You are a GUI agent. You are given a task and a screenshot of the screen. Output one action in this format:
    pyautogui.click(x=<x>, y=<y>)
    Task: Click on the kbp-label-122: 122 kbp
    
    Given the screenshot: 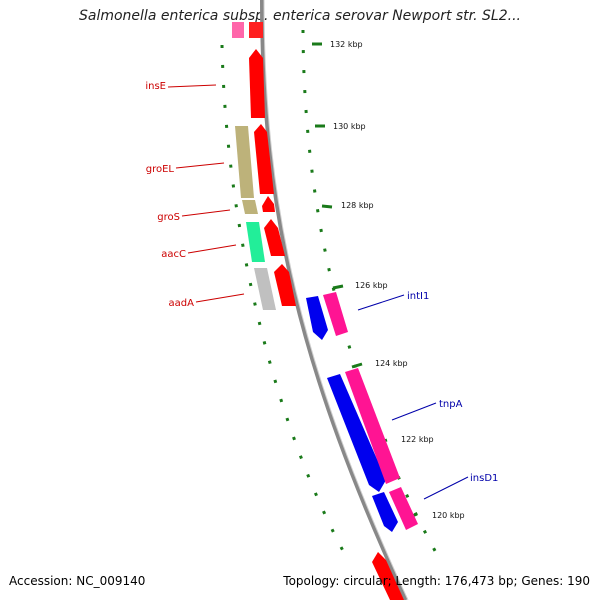 What is the action you would take?
    pyautogui.click(x=417, y=439)
    